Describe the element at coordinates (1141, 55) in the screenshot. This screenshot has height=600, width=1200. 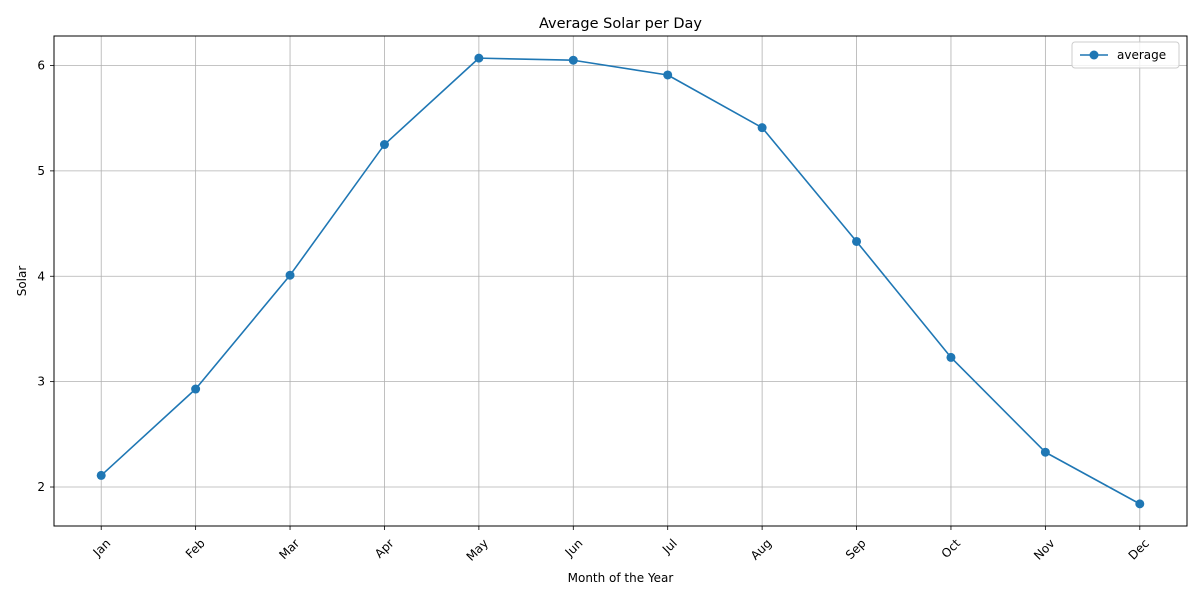
I see `legend-label: average` at that location.